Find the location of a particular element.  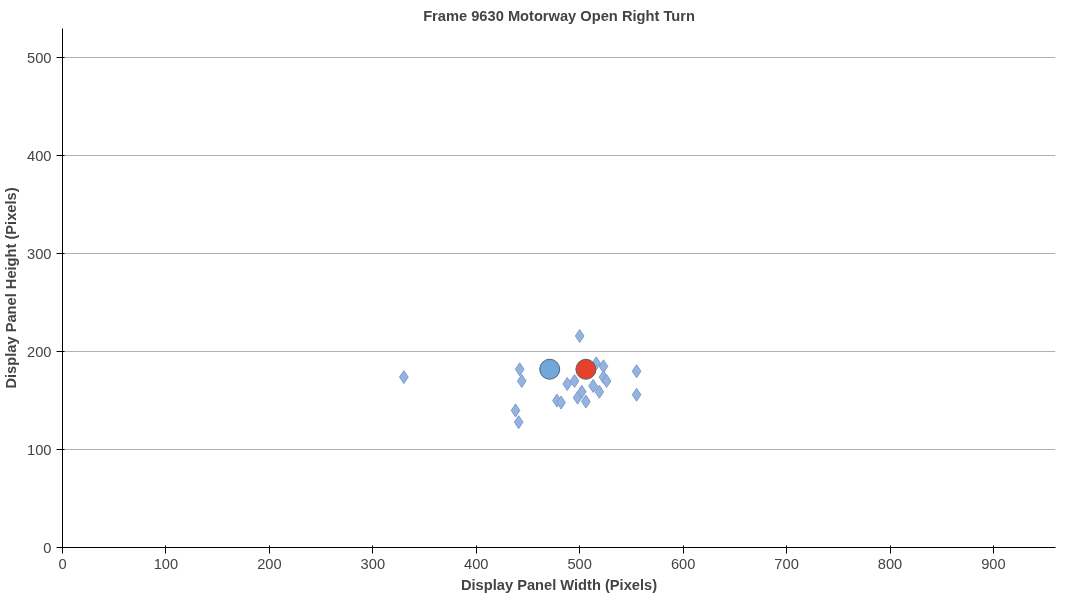

x-axis-title: Display Panel Width (Pixels) is located at coordinates (559, 584).